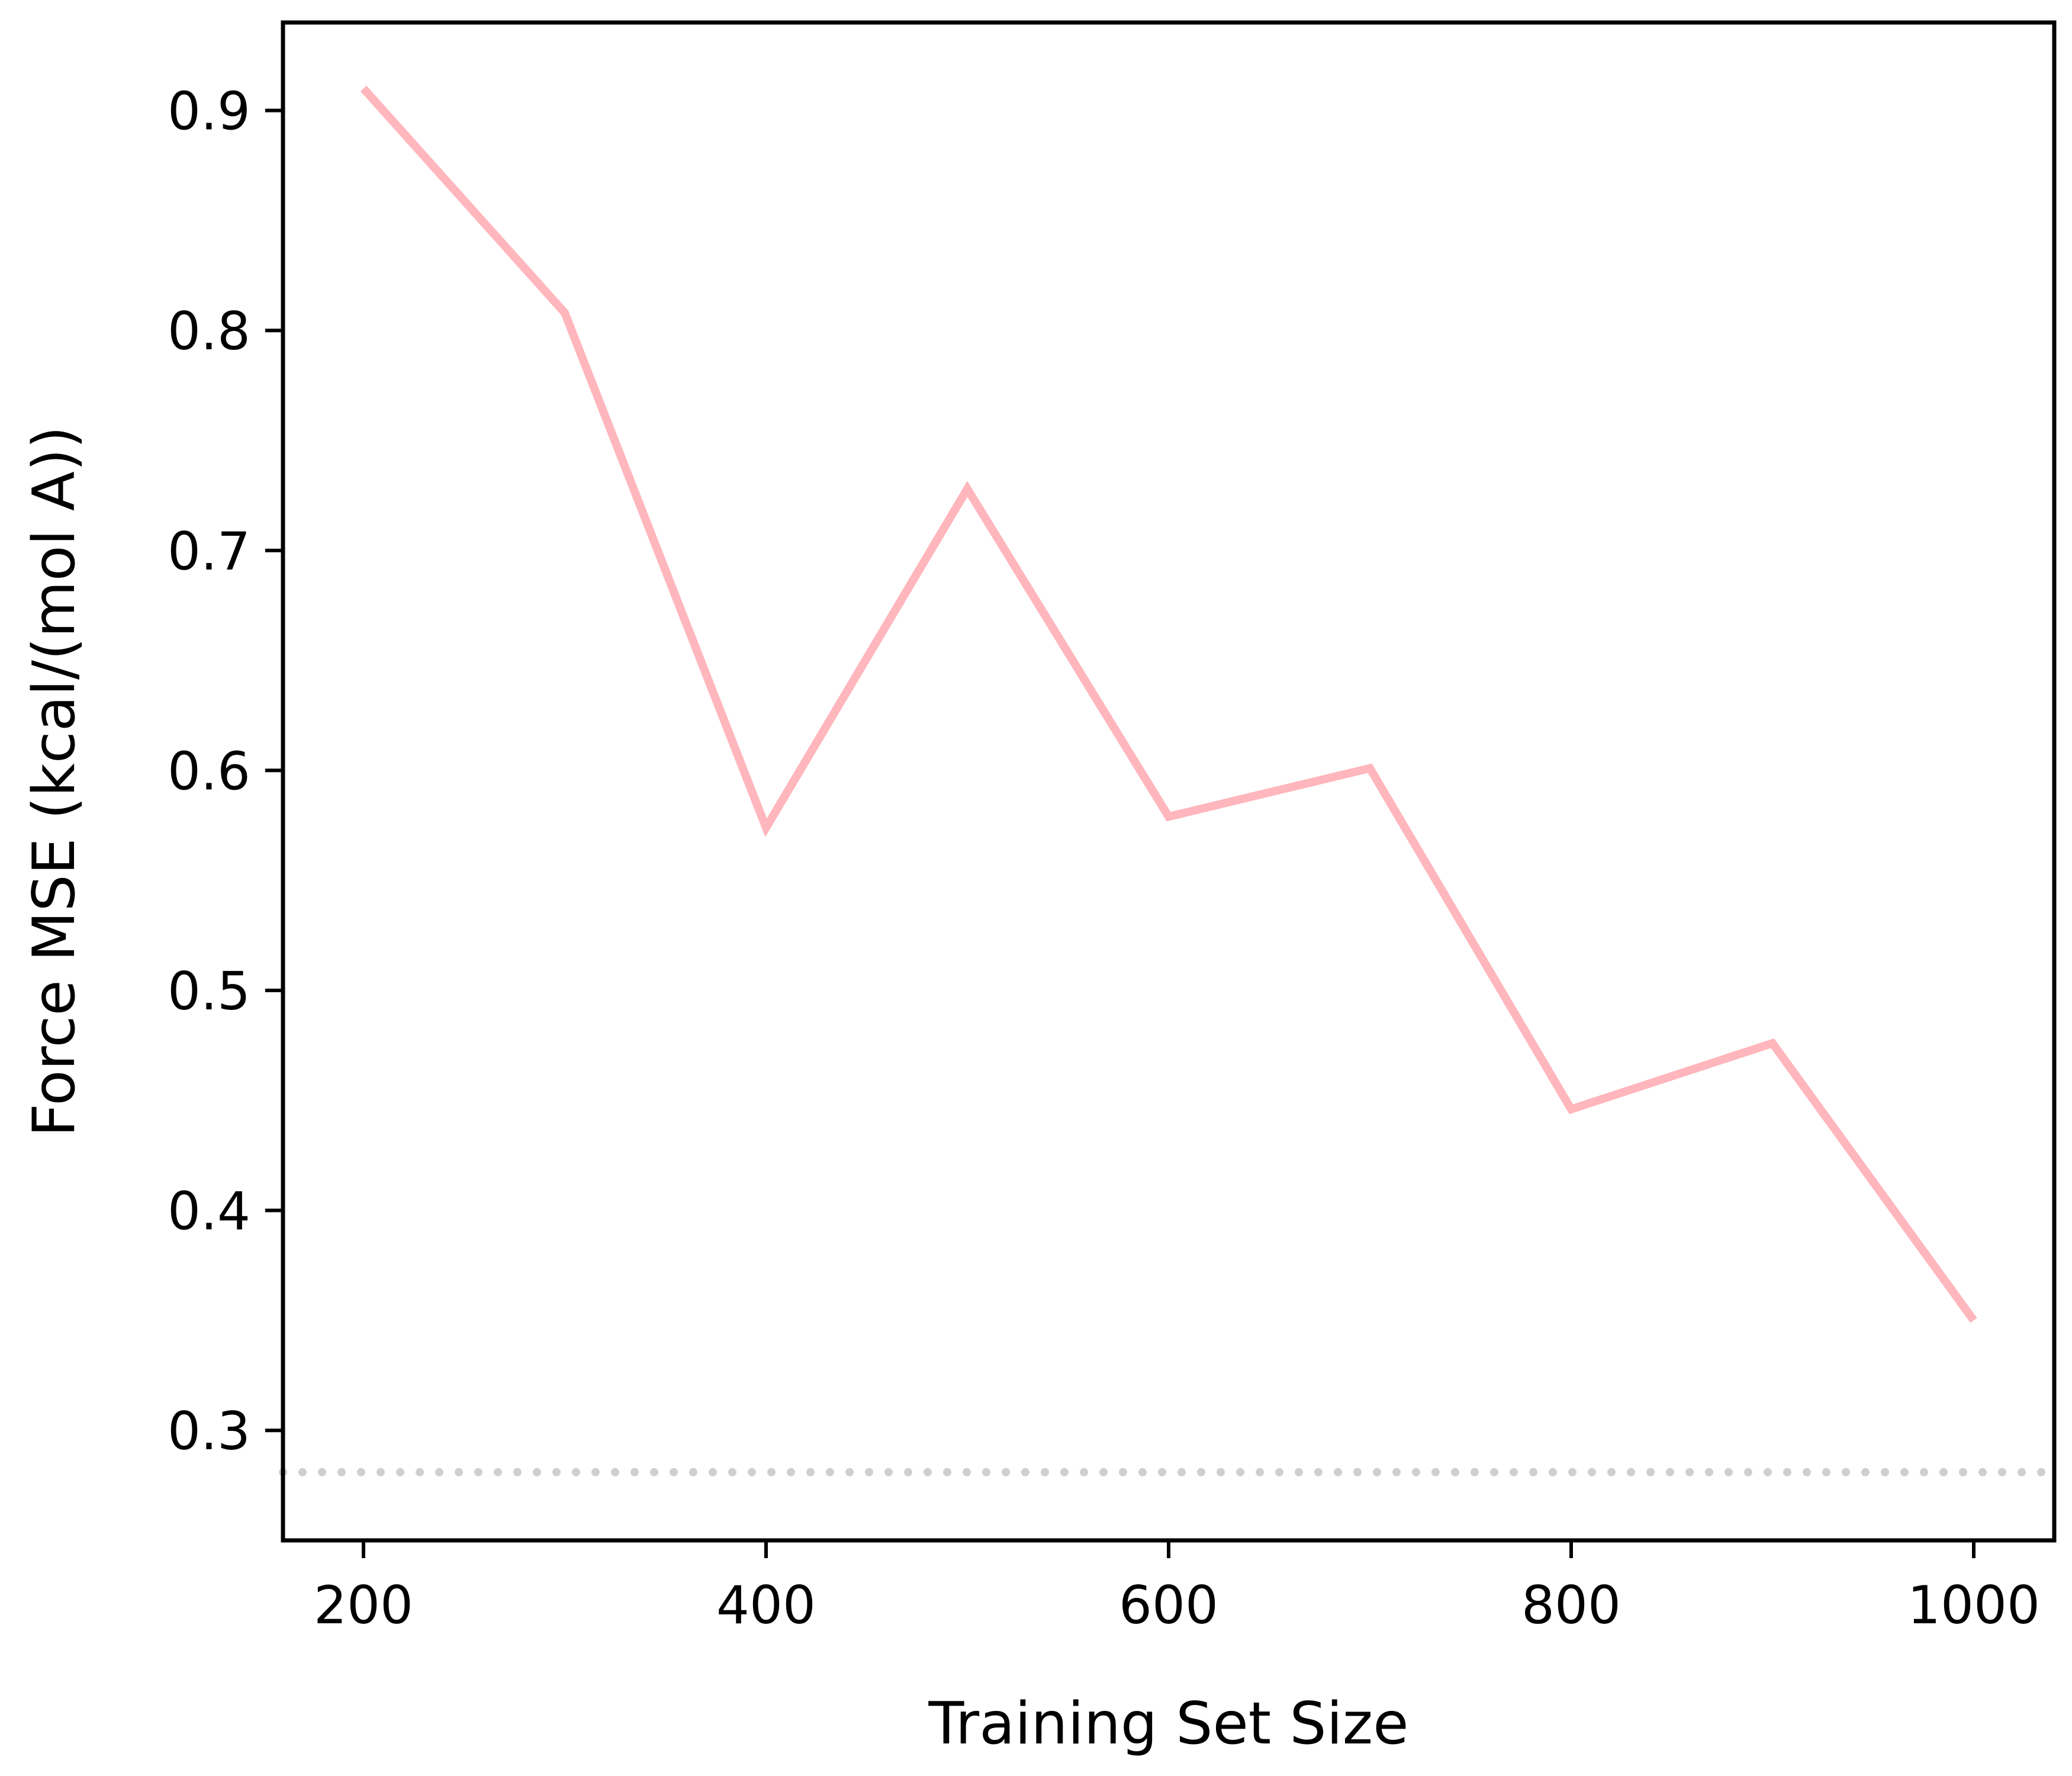 Image resolution: width=2072 pixels, height=1776 pixels. I want to click on x-tick-label: 600, so click(1168, 1605).